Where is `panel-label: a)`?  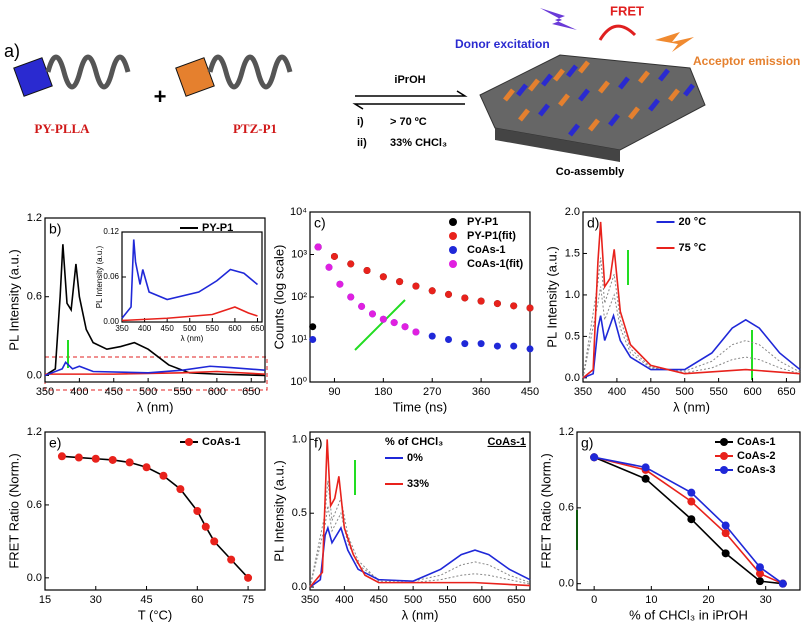
panel-label: a) is located at coordinates (12, 51).